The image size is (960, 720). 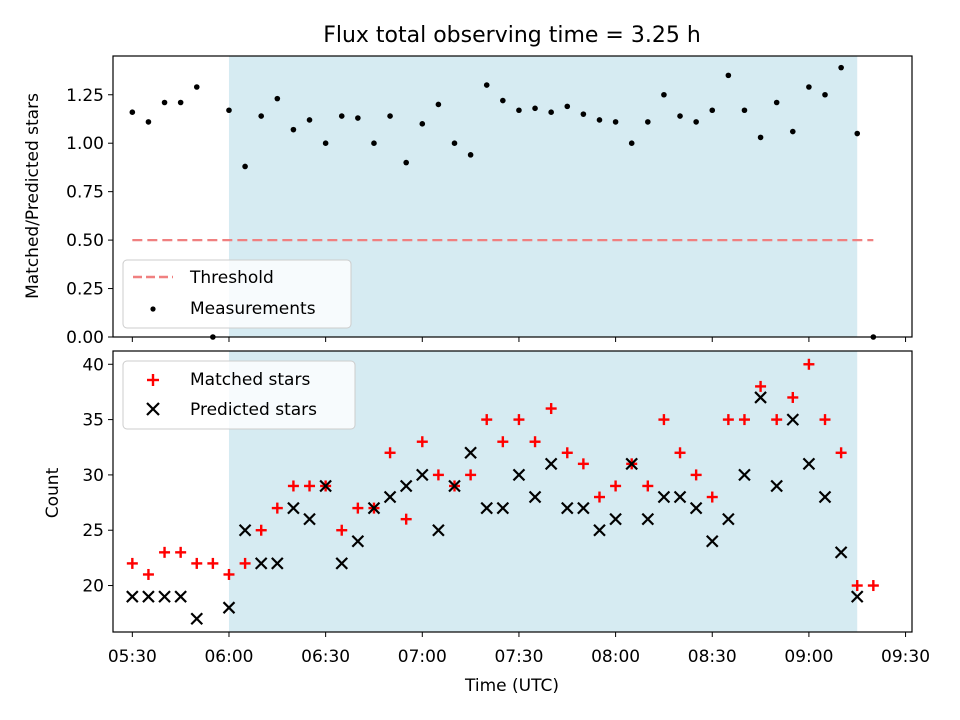 What do you see at coordinates (905, 657) in the screenshot?
I see `x-tick-label: 09:30` at bounding box center [905, 657].